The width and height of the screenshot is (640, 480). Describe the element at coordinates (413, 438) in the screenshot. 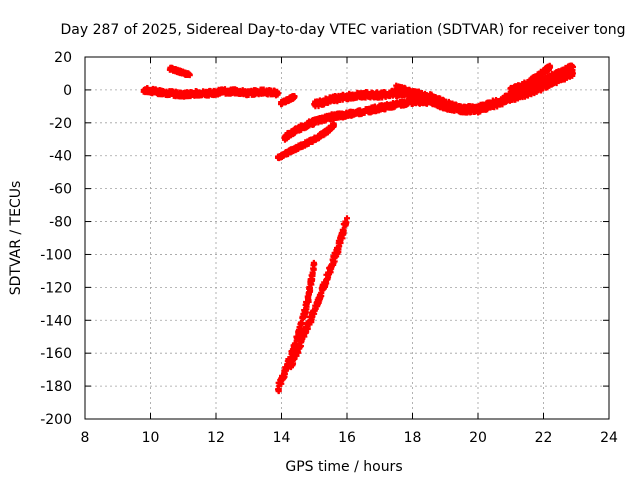

I see `x-tick-label: 18` at that location.